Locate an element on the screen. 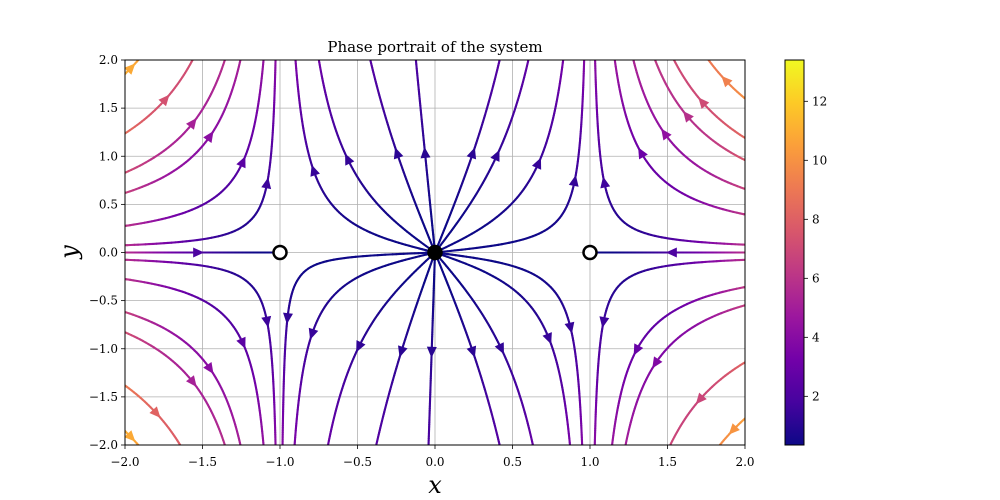 The image size is (1000, 500). x-tick-label: −1.5 is located at coordinates (202, 462).